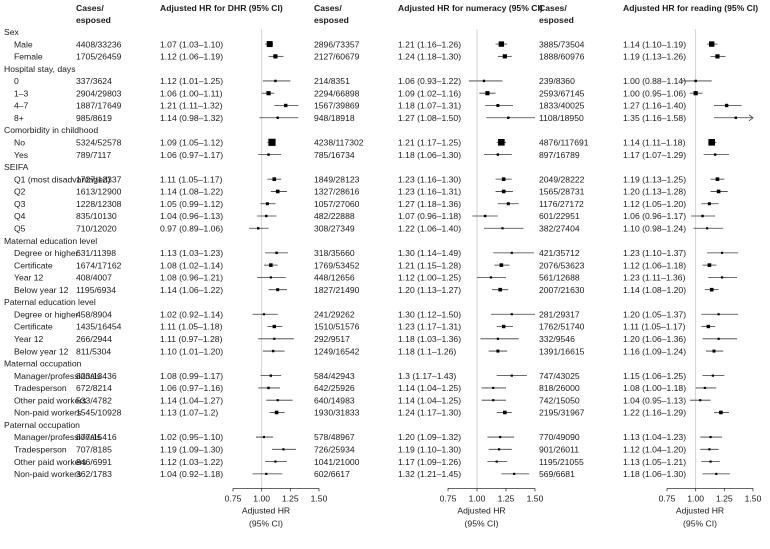  What do you see at coordinates (334, 400) in the screenshot?
I see `cases-value-num: 640/14983` at bounding box center [334, 400].